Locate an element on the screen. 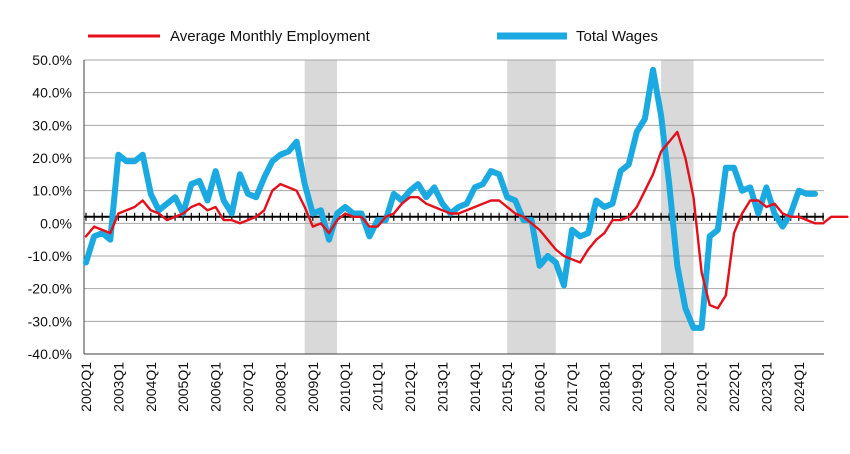  x-tick-label: 2015Q1 is located at coordinates (507, 387).